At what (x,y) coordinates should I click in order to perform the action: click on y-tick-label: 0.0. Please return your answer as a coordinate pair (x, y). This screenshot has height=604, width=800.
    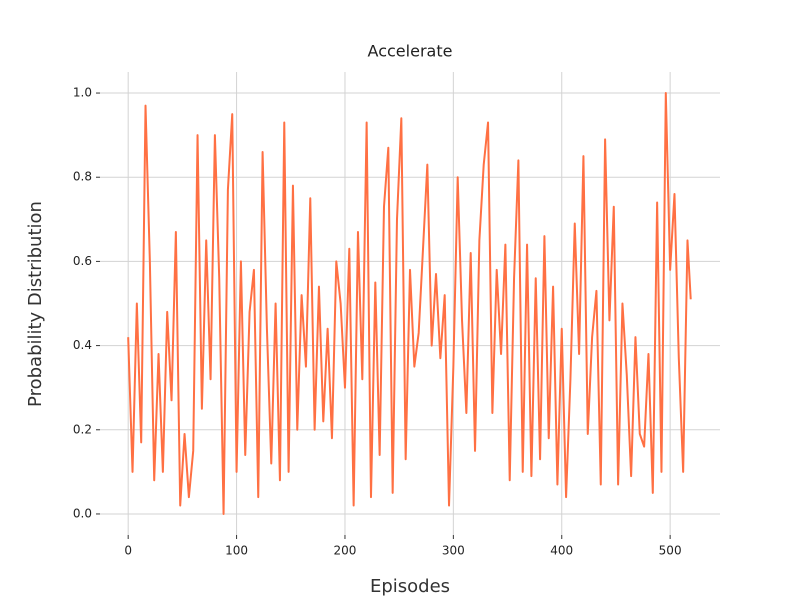
    Looking at the image, I should click on (82, 513).